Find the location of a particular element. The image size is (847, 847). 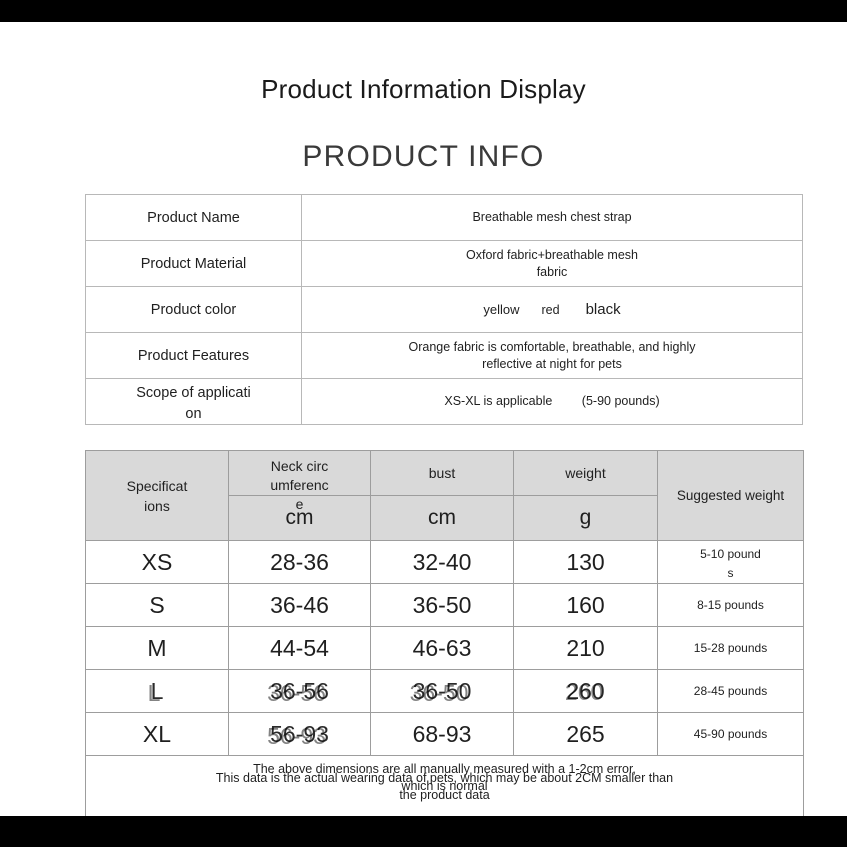

spec-neck-l: 36-56 is located at coordinates (299, 691).